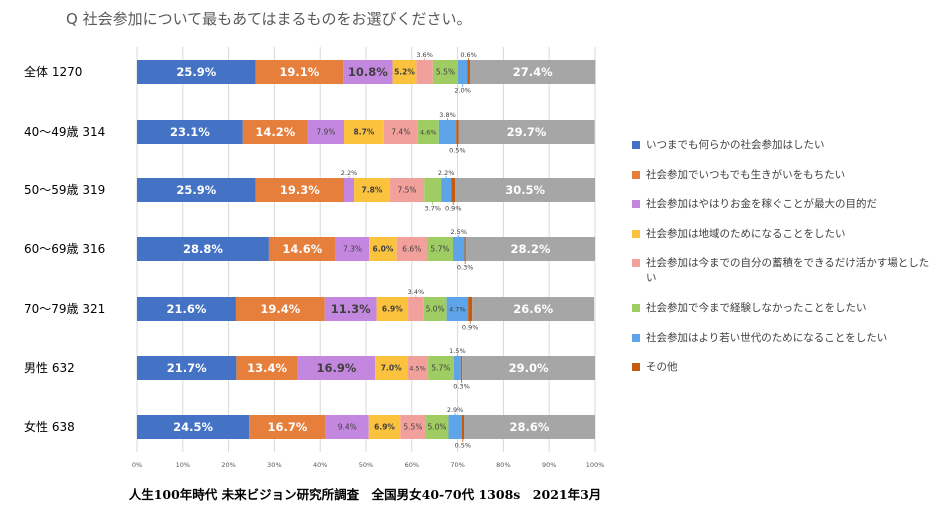 Image resolution: width=940 pixels, height=508 pixels. I want to click on data-label: 4.7%, so click(457, 309).